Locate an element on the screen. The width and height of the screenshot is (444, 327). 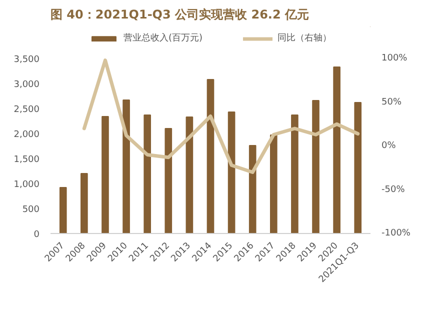
y-tick-label: 1,000 is located at coordinates (27, 185).